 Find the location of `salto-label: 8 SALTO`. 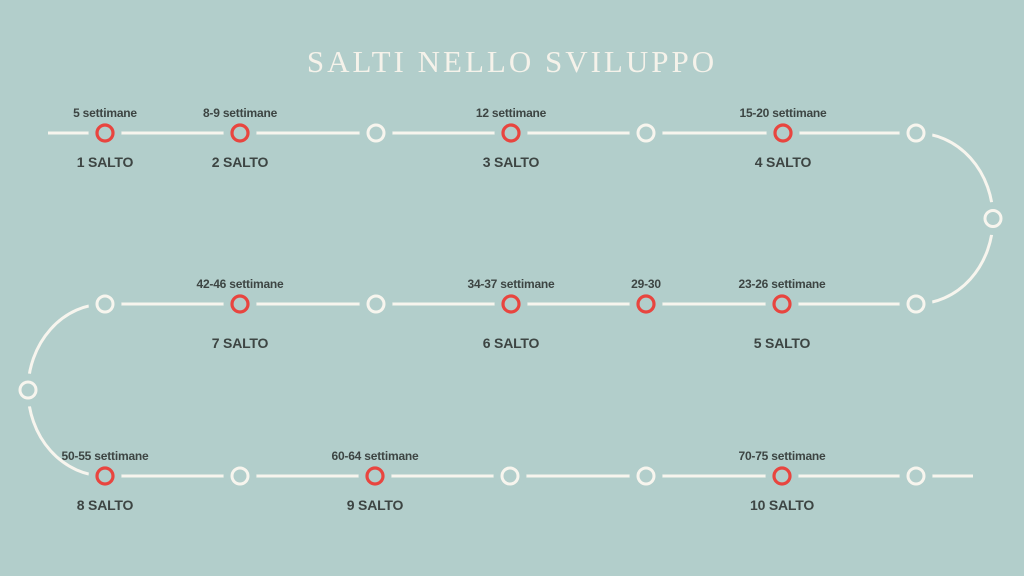

salto-label: 8 SALTO is located at coordinates (105, 505).